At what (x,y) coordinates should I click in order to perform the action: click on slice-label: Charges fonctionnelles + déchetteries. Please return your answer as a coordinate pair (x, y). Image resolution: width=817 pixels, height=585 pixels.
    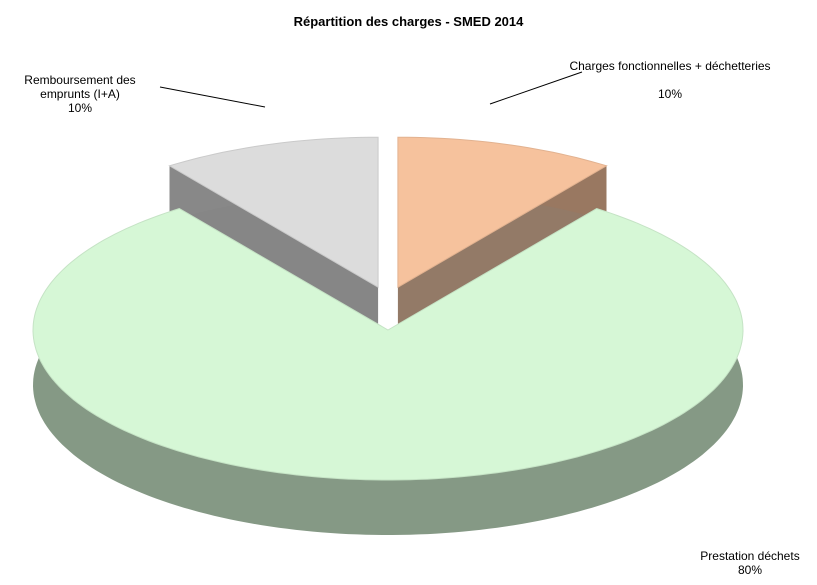
    Looking at the image, I should click on (670, 66).